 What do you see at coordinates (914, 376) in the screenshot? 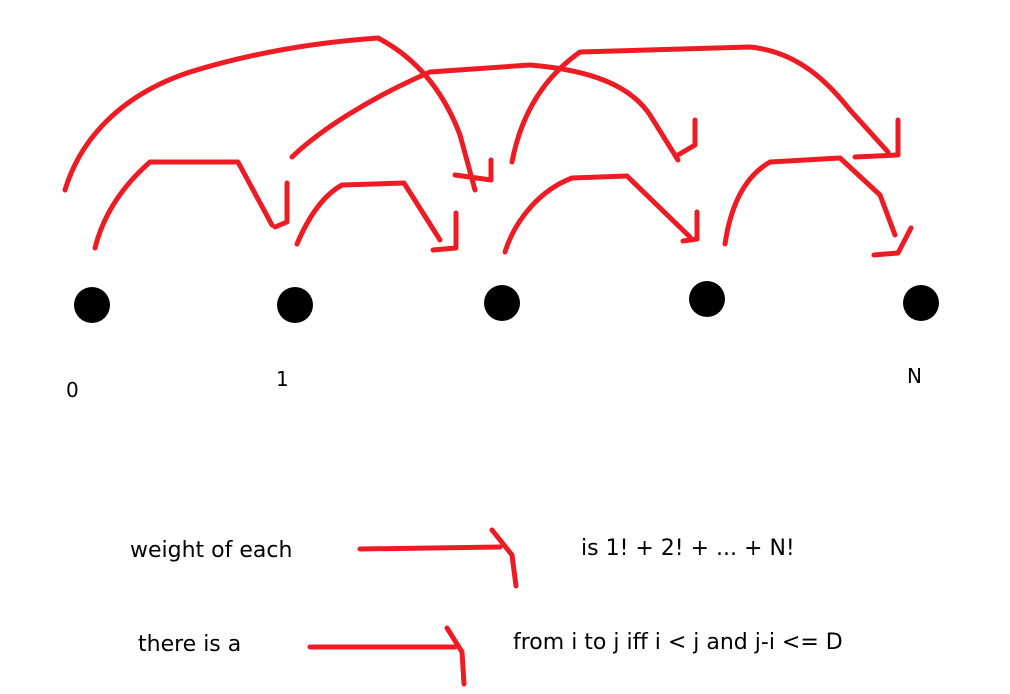
I see `node-label-N: N` at bounding box center [914, 376].